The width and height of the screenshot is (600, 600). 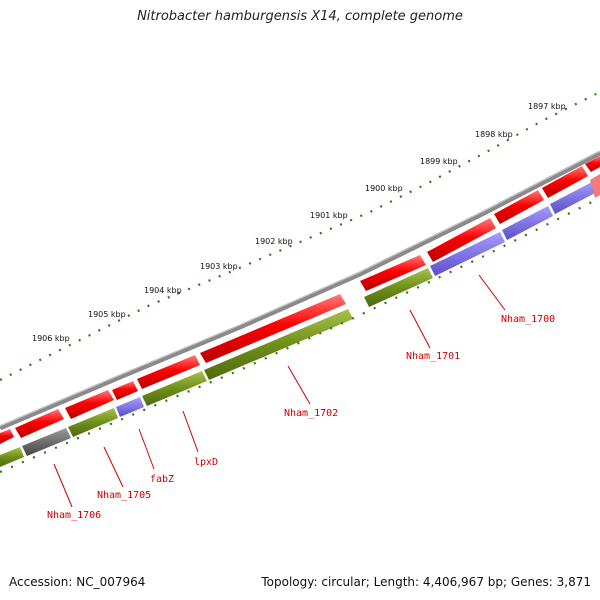 I want to click on kbp-label: 1900 kbp, so click(x=384, y=188).